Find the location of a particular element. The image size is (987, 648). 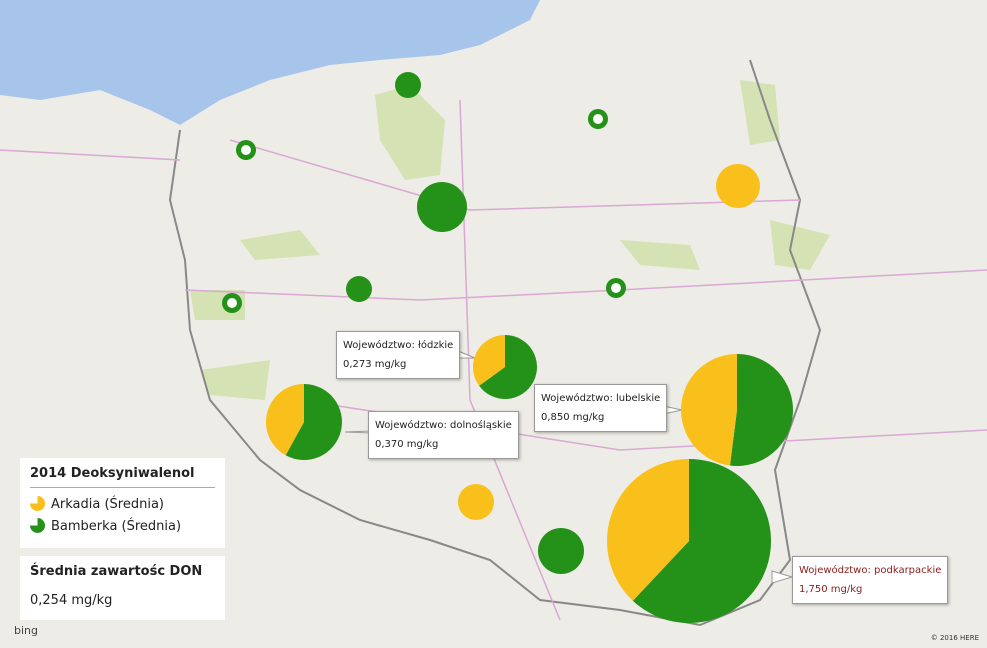

tooltip-label: Województwo: łódzkie is located at coordinates (398, 345).